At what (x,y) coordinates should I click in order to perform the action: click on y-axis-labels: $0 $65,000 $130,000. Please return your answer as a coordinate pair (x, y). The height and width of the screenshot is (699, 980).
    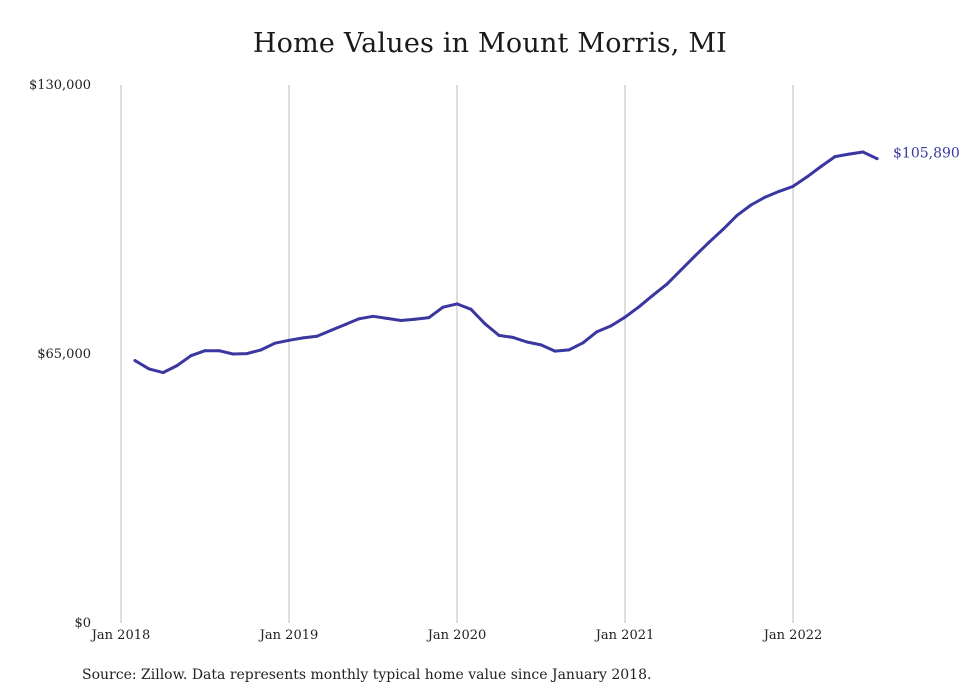
    Looking at the image, I should click on (60, 354).